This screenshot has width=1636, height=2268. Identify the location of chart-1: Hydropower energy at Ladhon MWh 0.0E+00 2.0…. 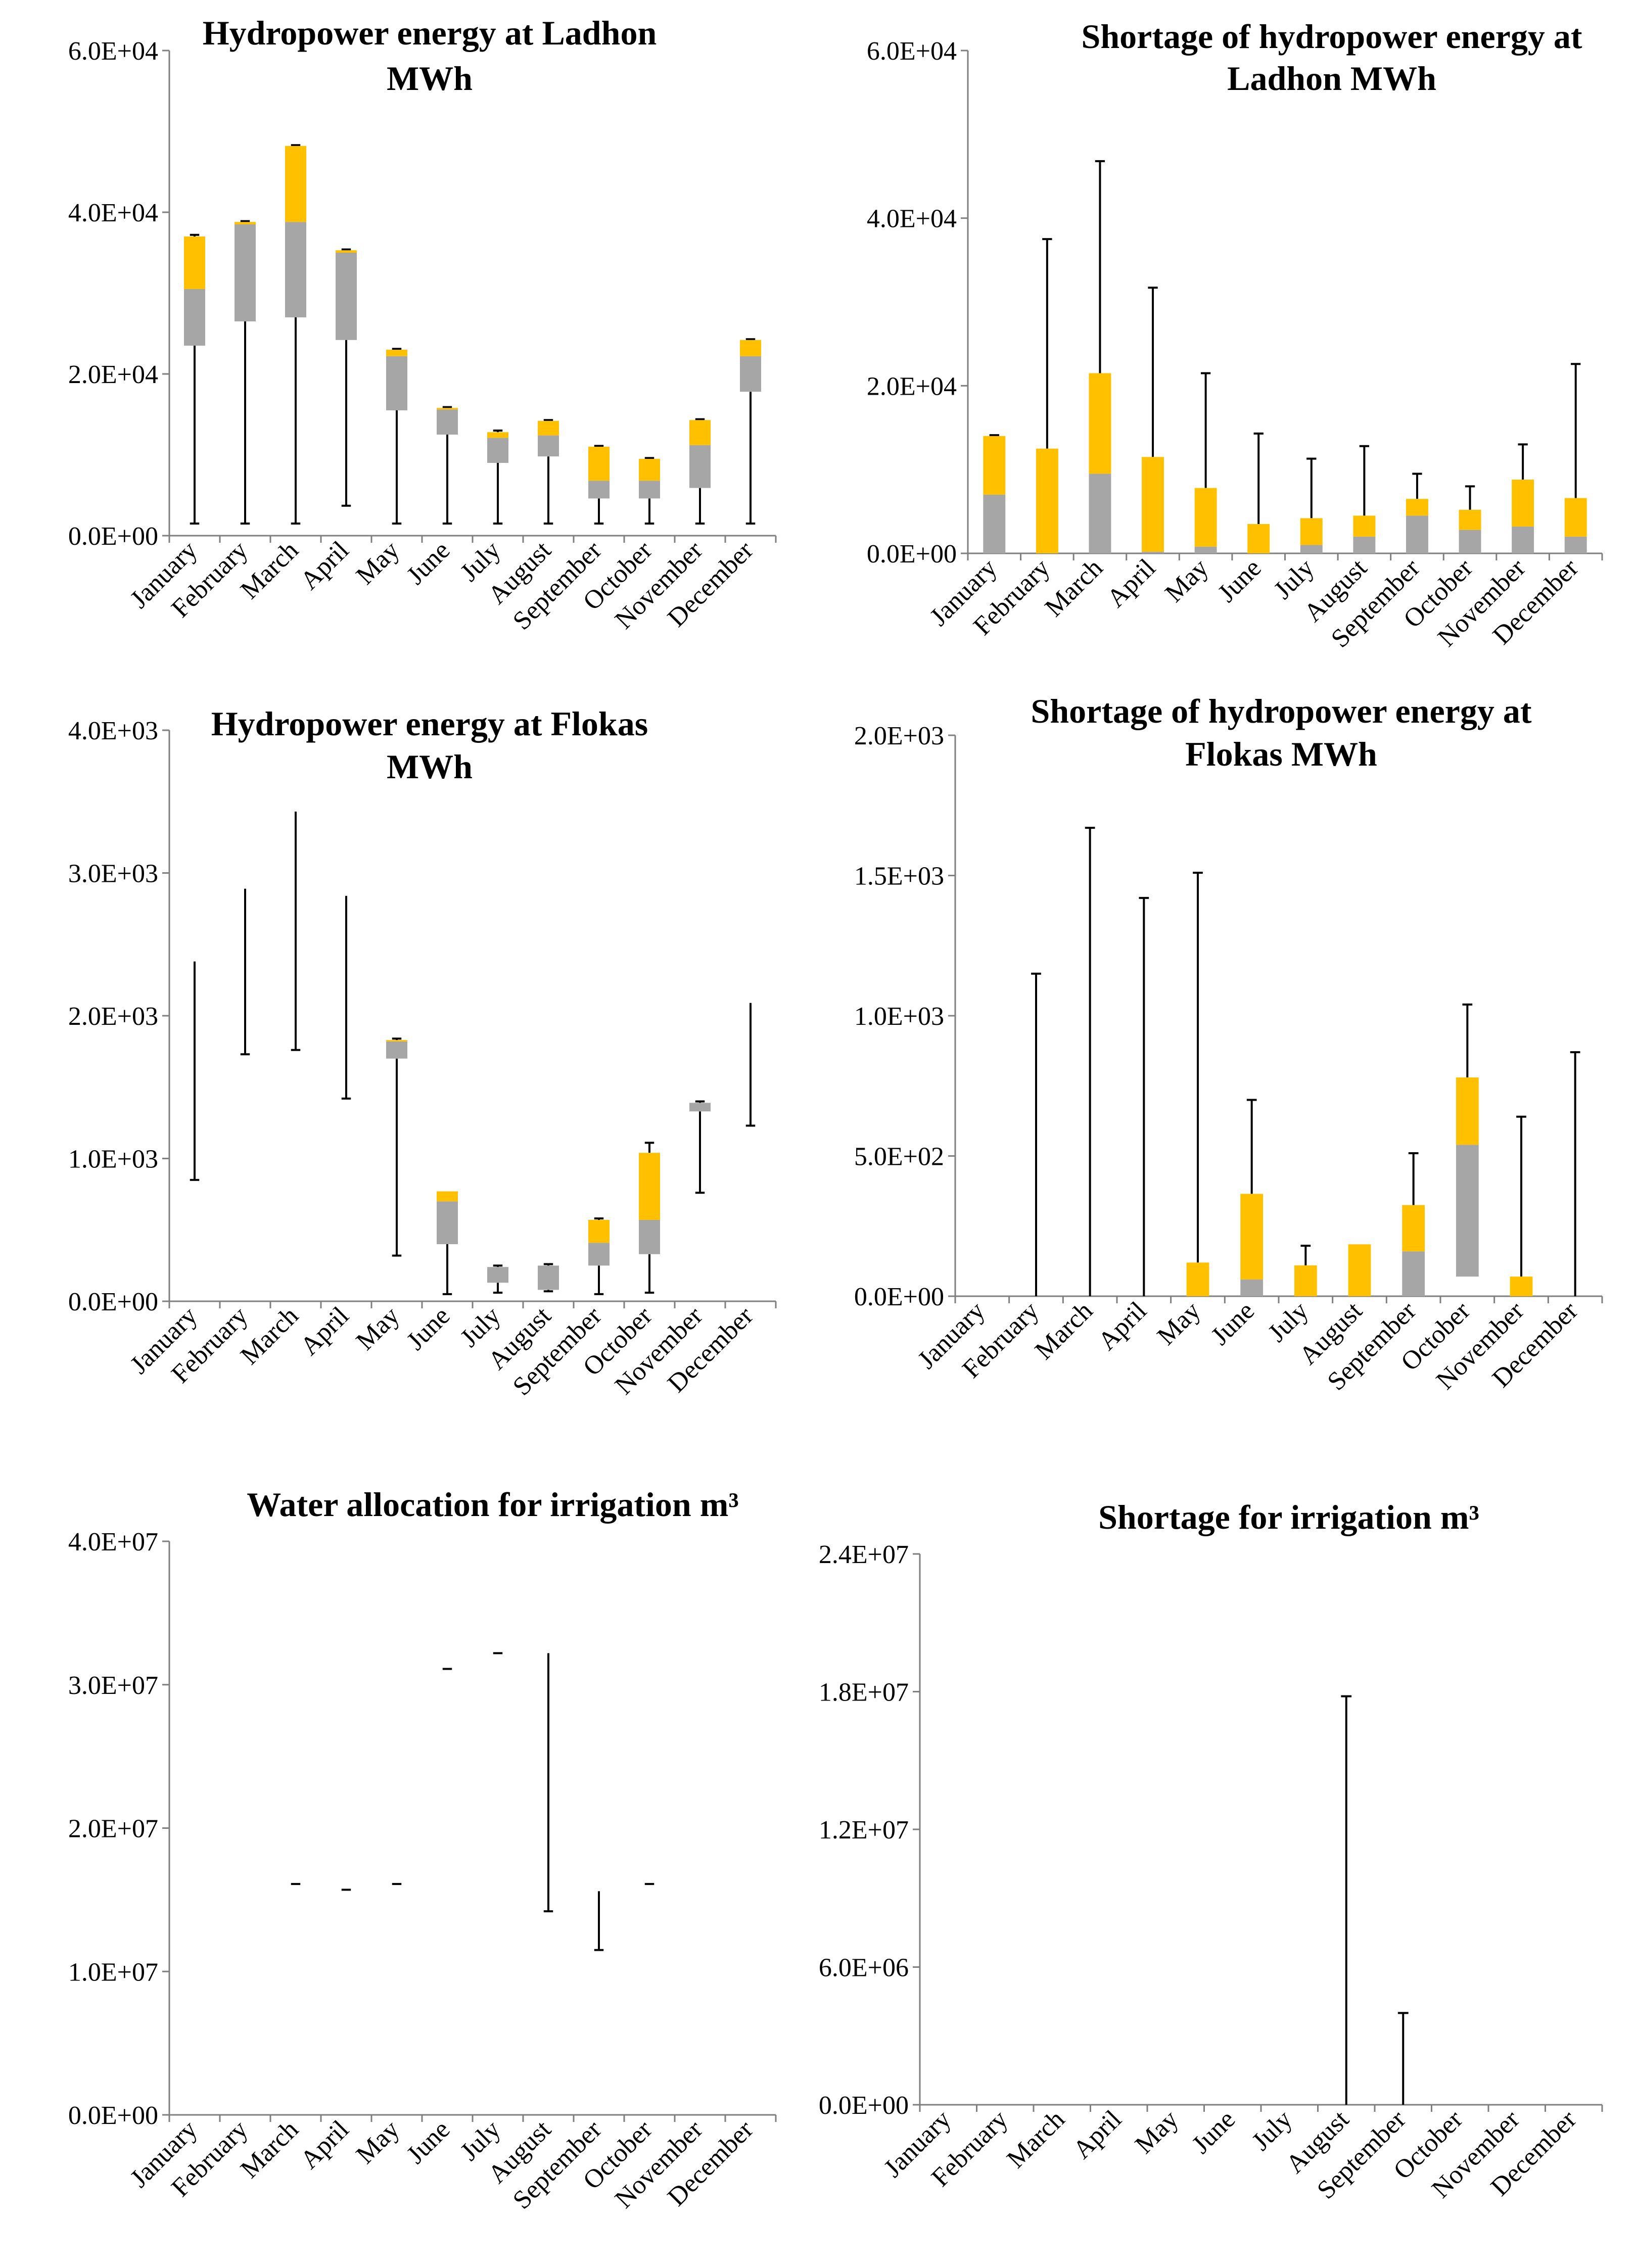
(422, 325).